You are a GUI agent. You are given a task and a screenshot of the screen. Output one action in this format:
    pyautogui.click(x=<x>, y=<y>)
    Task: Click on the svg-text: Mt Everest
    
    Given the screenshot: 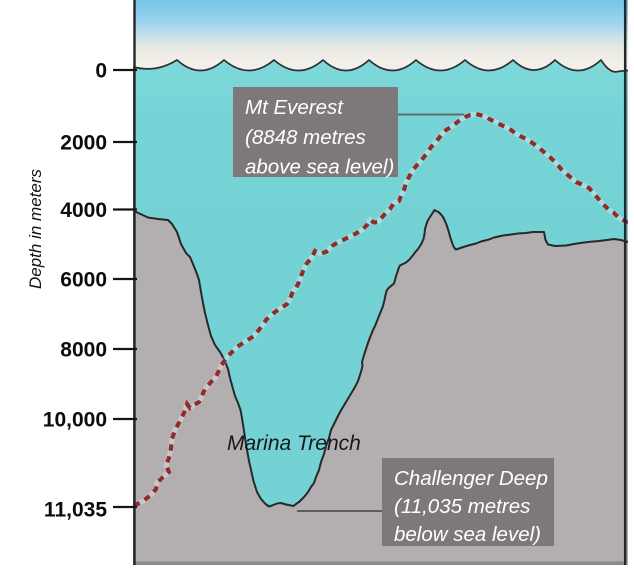 What is the action you would take?
    pyautogui.click(x=294, y=107)
    